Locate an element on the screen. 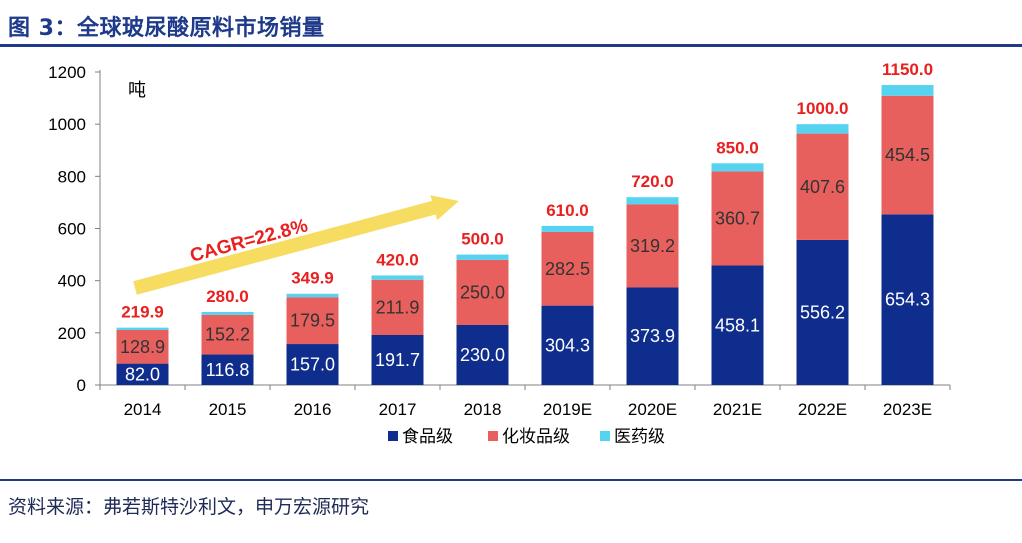  total-value-label: 280.0 is located at coordinates (227, 296).